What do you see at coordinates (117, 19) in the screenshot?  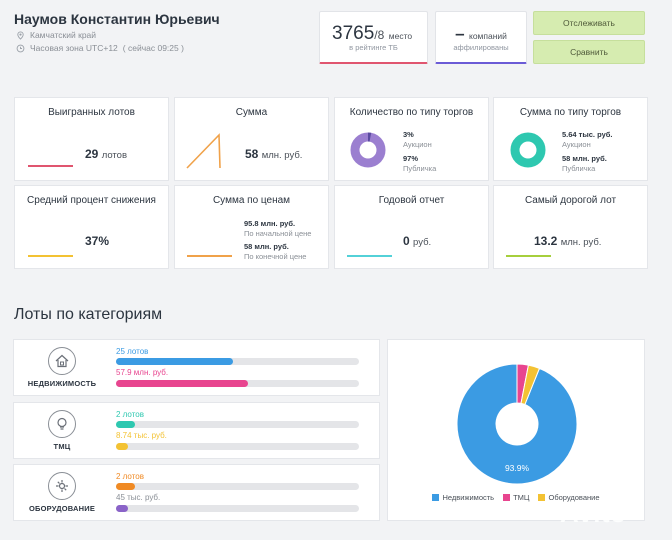 I see `person-name: Наумов Константин Юрьевич` at bounding box center [117, 19].